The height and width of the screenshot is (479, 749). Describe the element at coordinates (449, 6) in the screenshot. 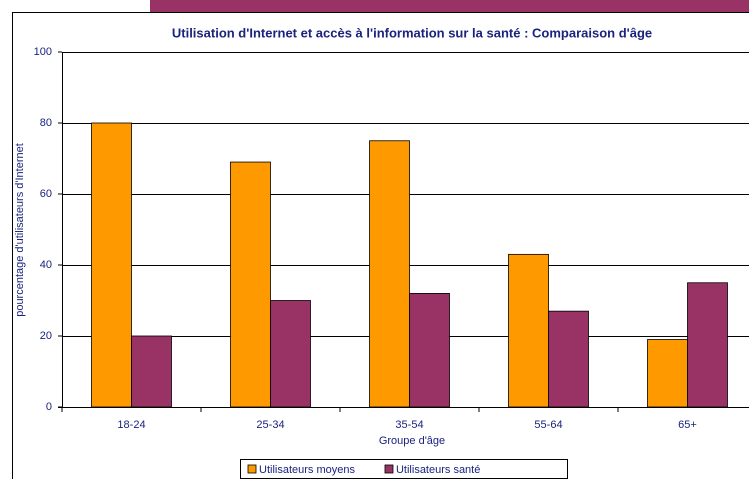

I see `header-band` at that location.